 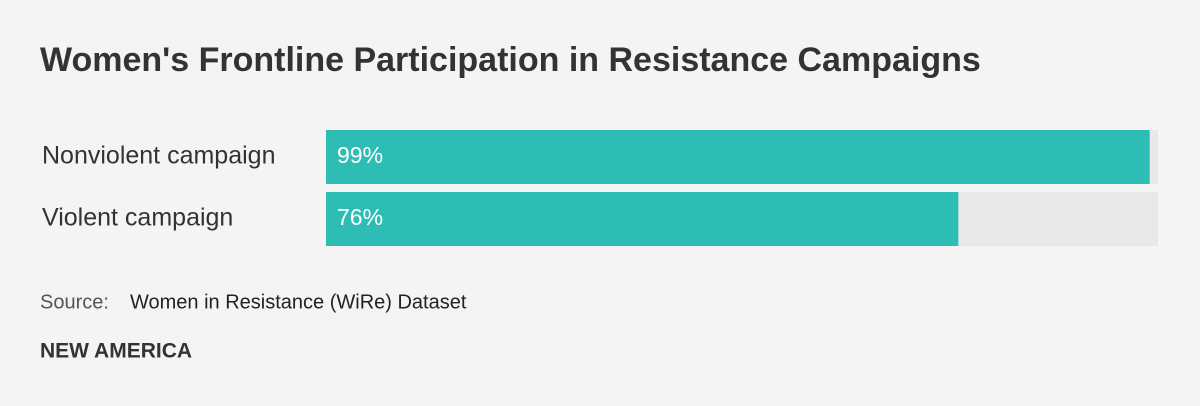 What do you see at coordinates (360, 155) in the screenshot?
I see `value-label: 99%` at bounding box center [360, 155].